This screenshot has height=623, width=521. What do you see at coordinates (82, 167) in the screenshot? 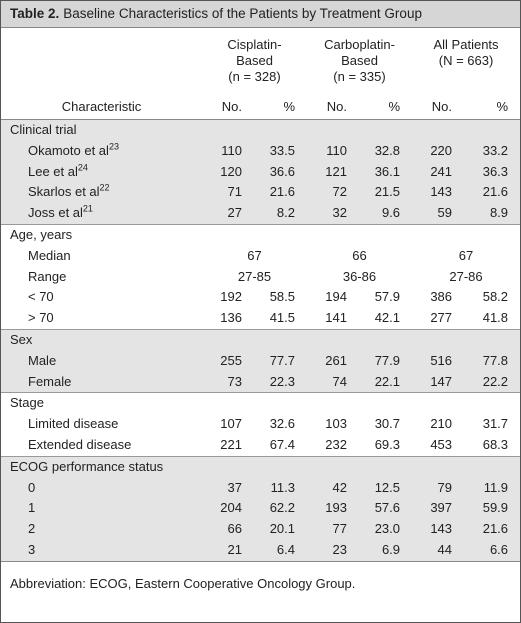
I see `reference: 24` at bounding box center [82, 167].